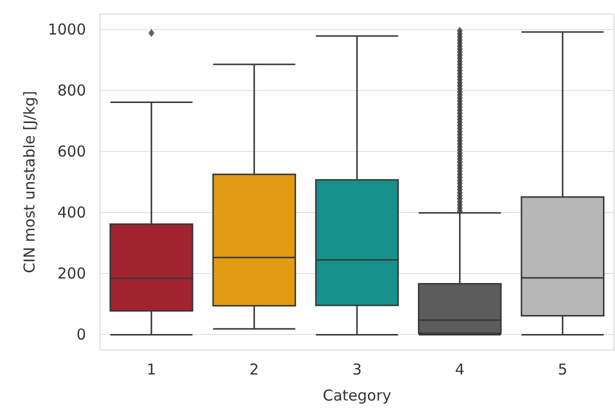  I want to click on y-tick-label: 200, so click(71, 273).